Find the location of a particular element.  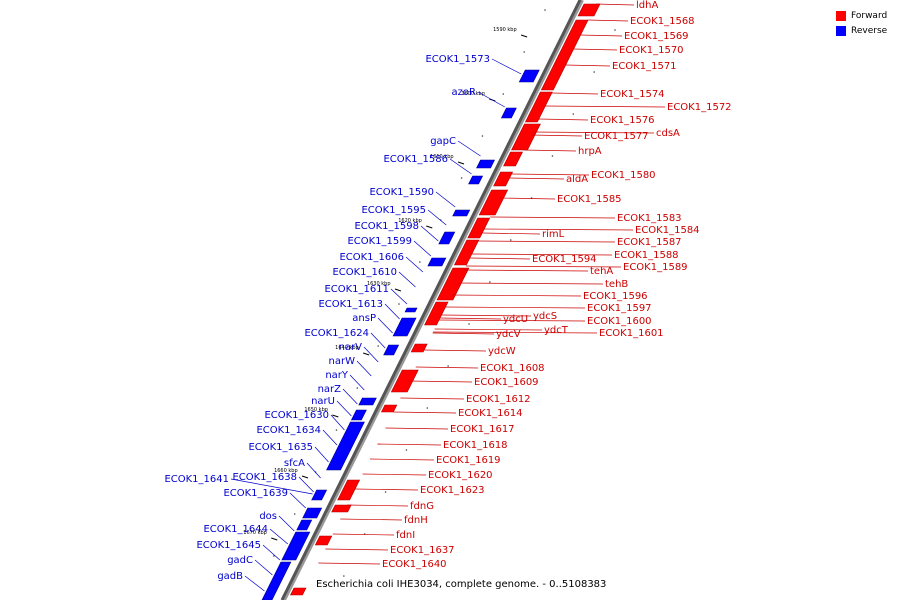

reverse-gene-label: narW is located at coordinates (342, 361).